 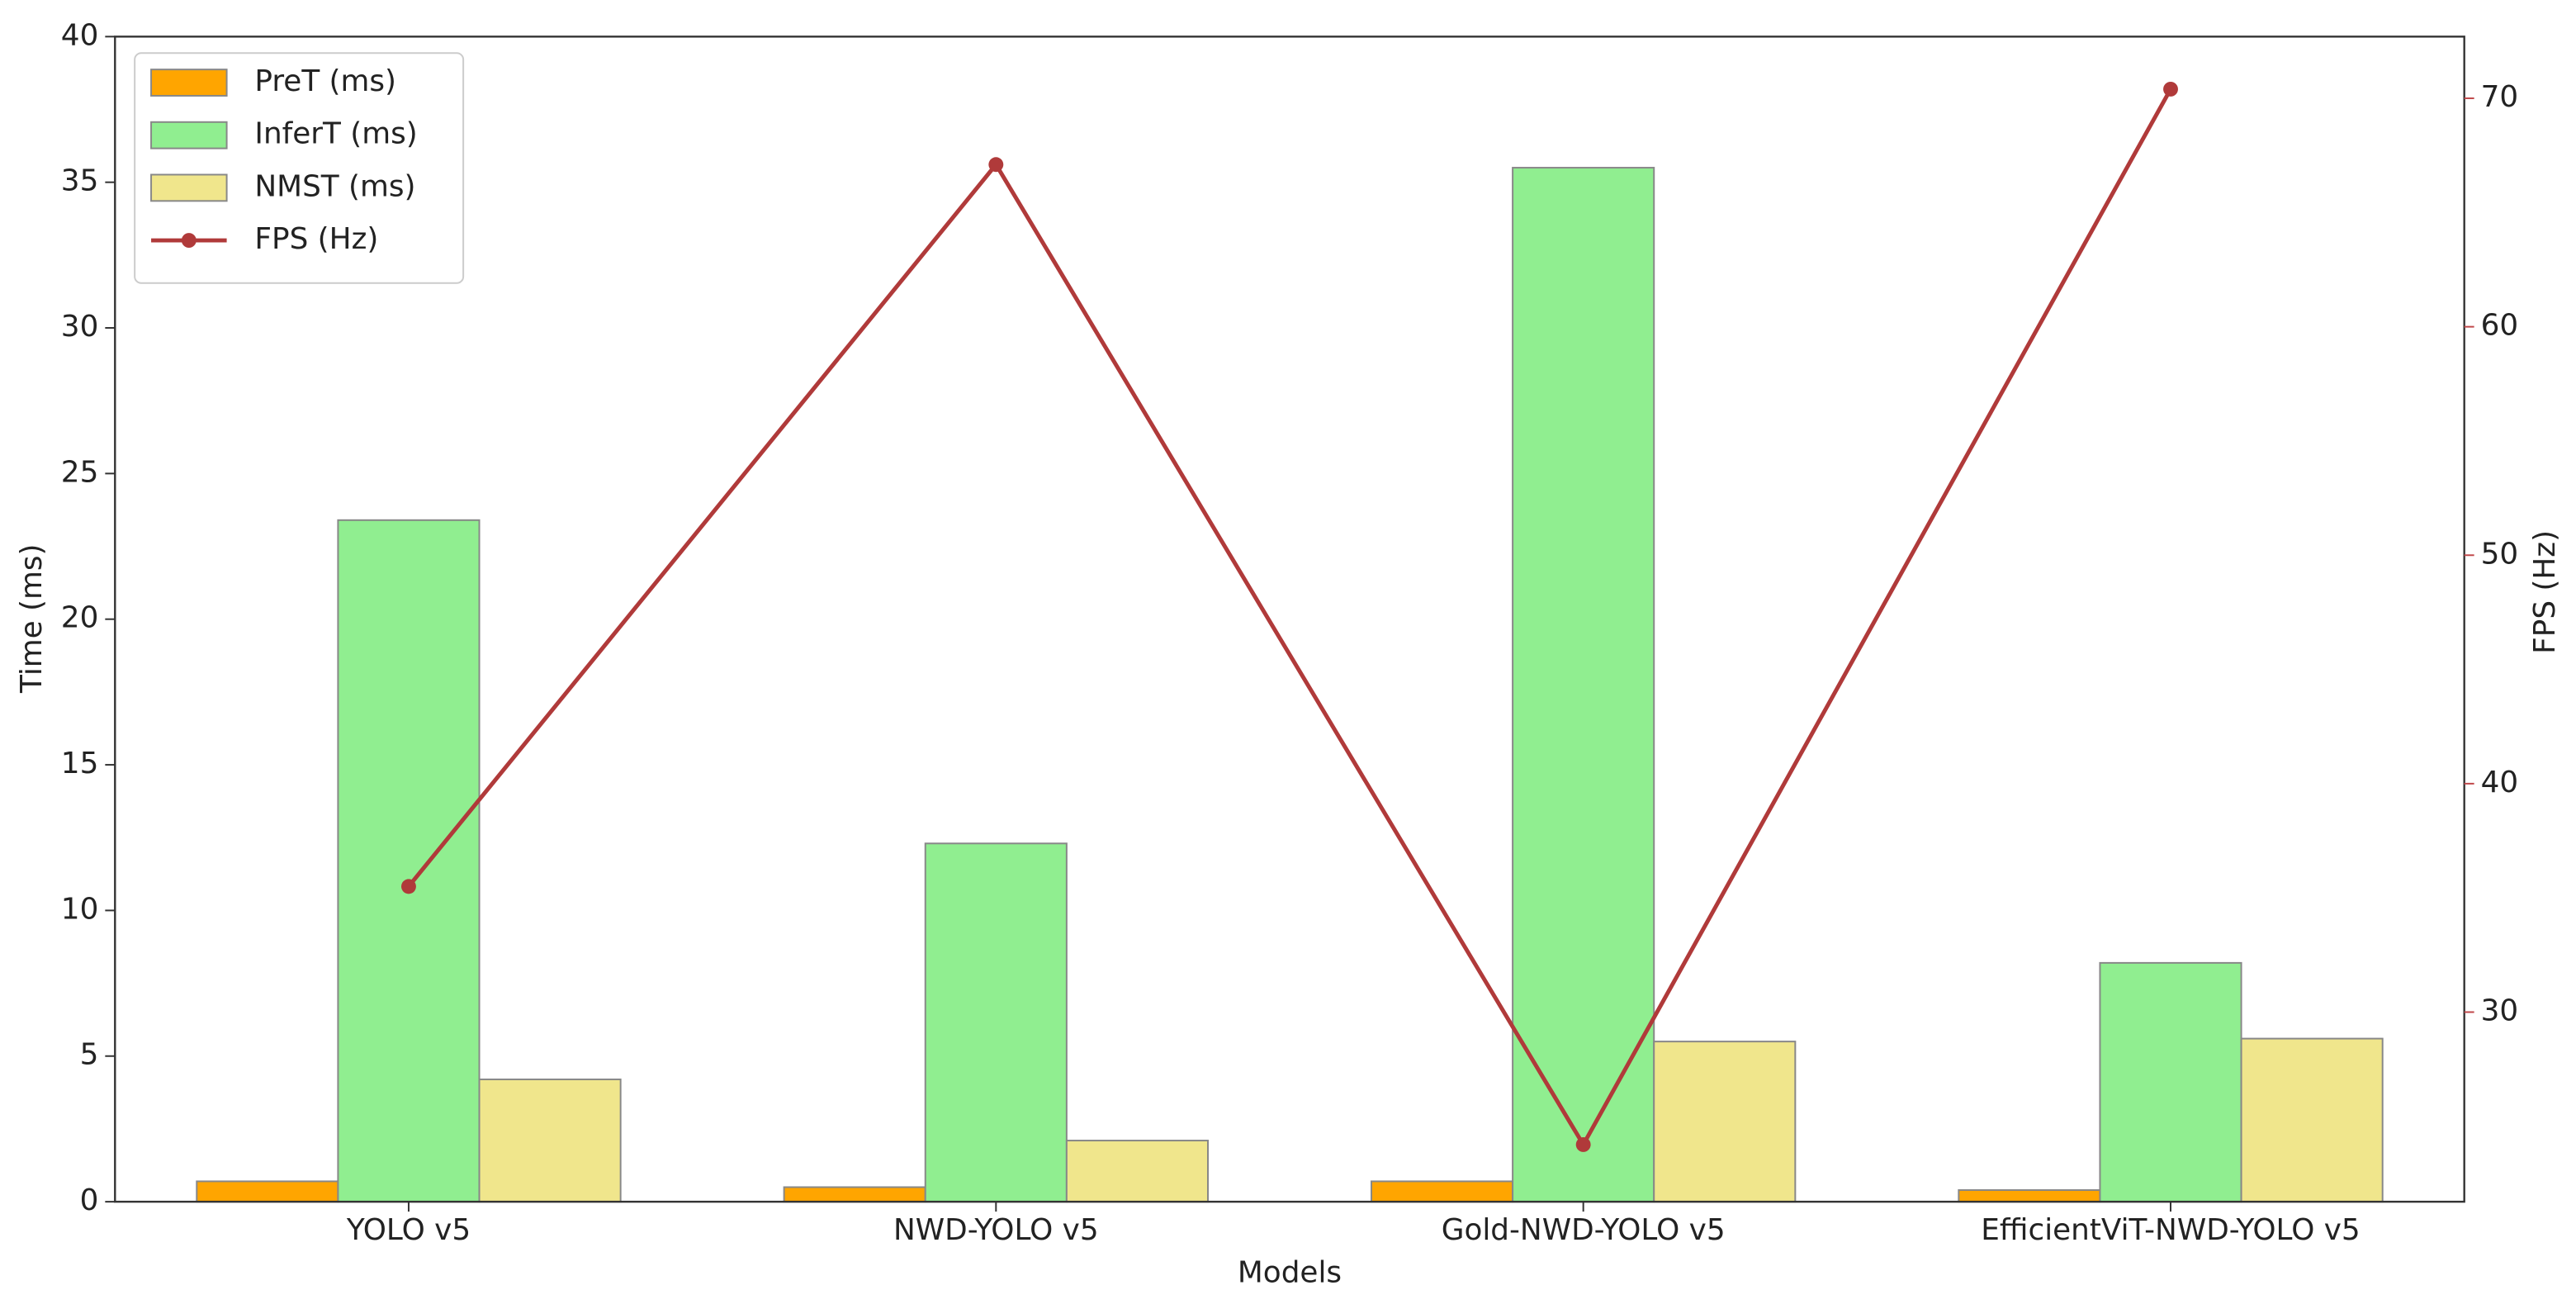 What do you see at coordinates (2500, 1011) in the screenshot?
I see `y2-tick-label: 30` at bounding box center [2500, 1011].